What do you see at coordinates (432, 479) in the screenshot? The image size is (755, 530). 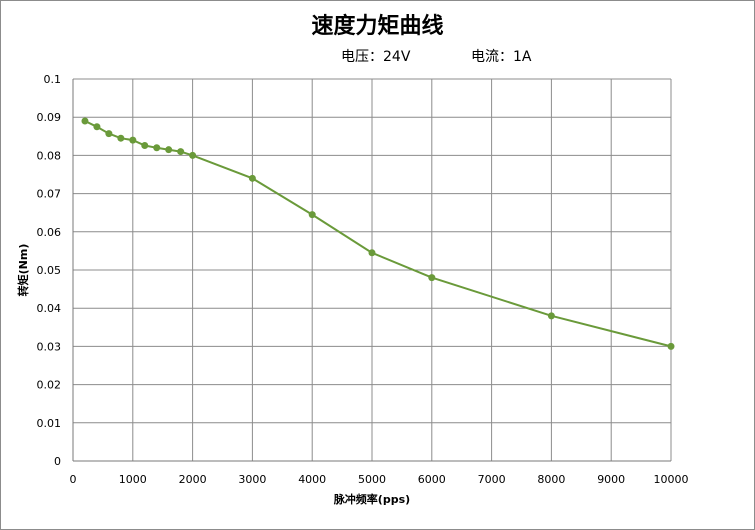 I see `x-tick-label: 6000` at bounding box center [432, 479].